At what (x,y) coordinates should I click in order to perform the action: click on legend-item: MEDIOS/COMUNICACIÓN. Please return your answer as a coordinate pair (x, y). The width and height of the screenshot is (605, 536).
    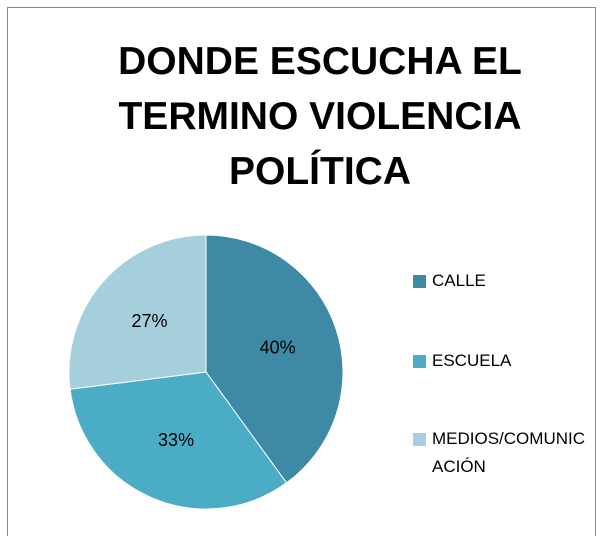
    Looking at the image, I should click on (502, 455).